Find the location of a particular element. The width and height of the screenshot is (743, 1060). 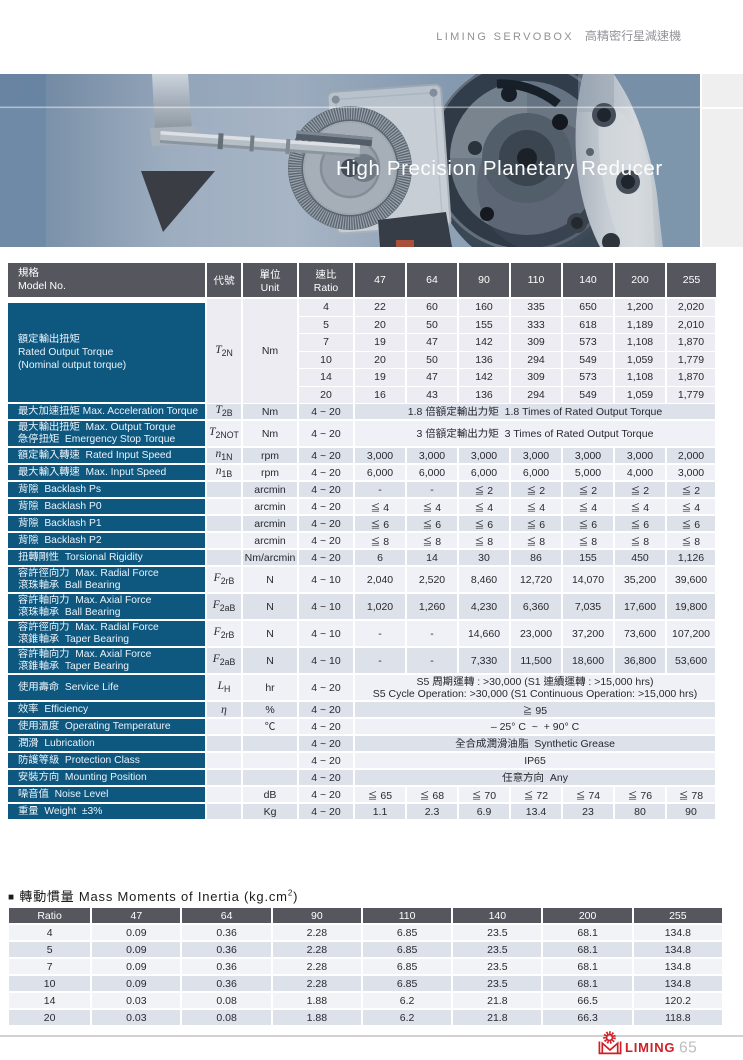

svg-text:High Precision Planetary Reduc: High Precision Planetary Reducer is located at coordinates (499, 168).